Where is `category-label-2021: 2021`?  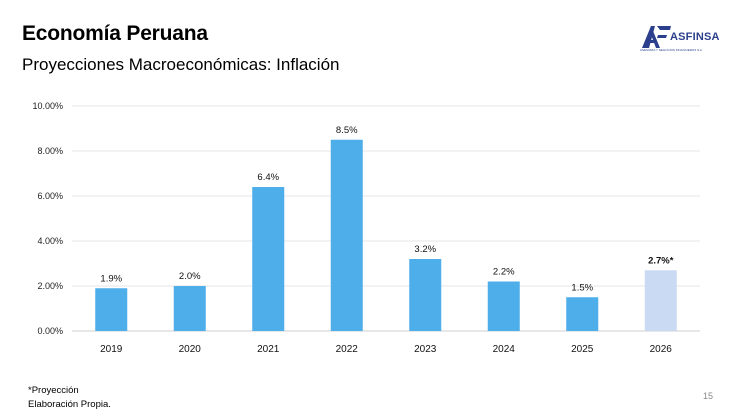 category-label-2021: 2021 is located at coordinates (268, 349).